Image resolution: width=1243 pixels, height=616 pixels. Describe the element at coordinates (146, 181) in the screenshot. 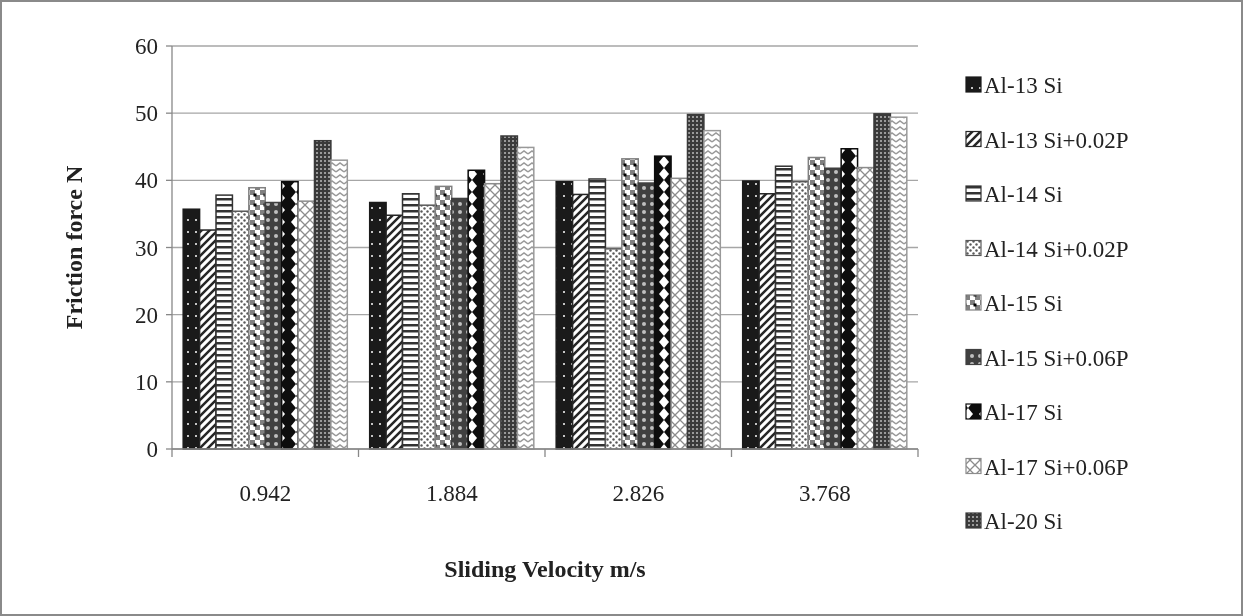

I see `y-tick-label: 40` at that location.